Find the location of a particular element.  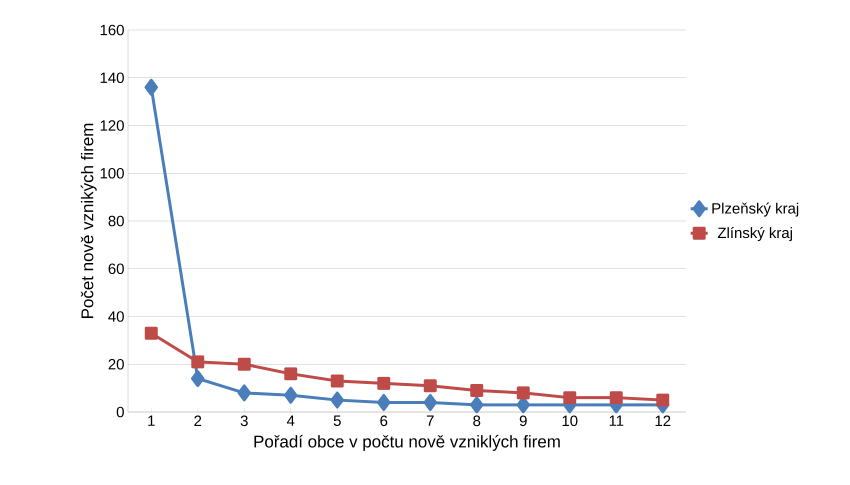

x-tick-label: 4 is located at coordinates (290, 421).